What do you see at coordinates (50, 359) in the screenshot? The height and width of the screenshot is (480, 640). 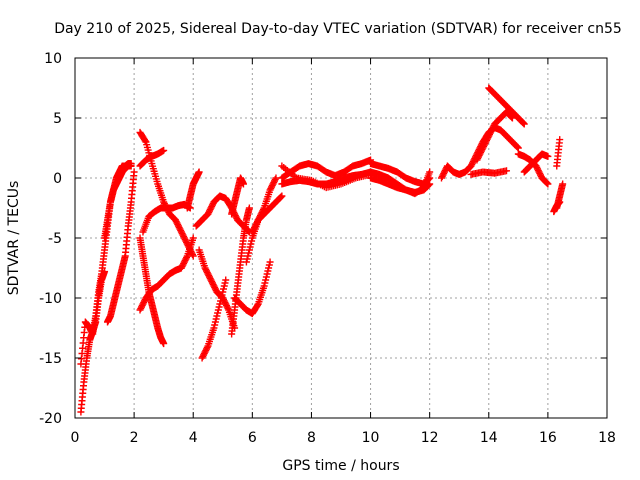 I see `y-tick-label: -15` at bounding box center [50, 359].